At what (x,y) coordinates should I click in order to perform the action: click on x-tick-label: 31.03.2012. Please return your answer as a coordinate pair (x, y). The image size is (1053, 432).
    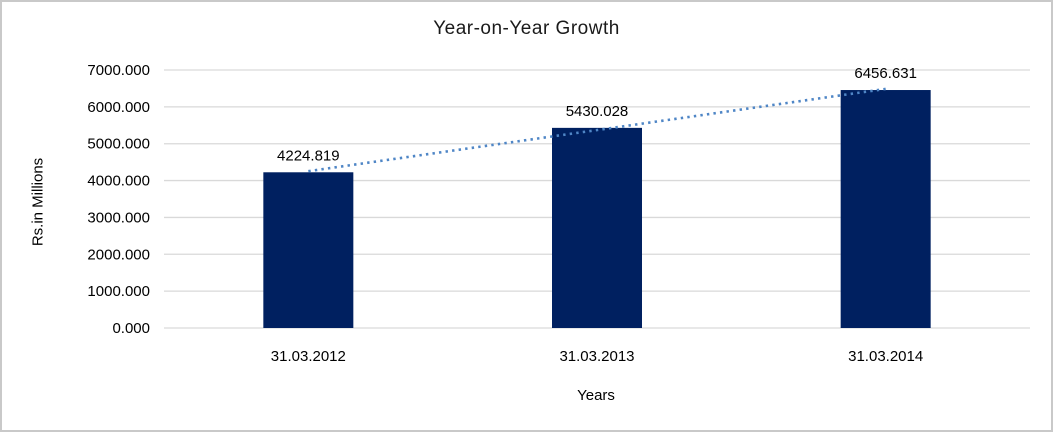
    Looking at the image, I should click on (308, 356).